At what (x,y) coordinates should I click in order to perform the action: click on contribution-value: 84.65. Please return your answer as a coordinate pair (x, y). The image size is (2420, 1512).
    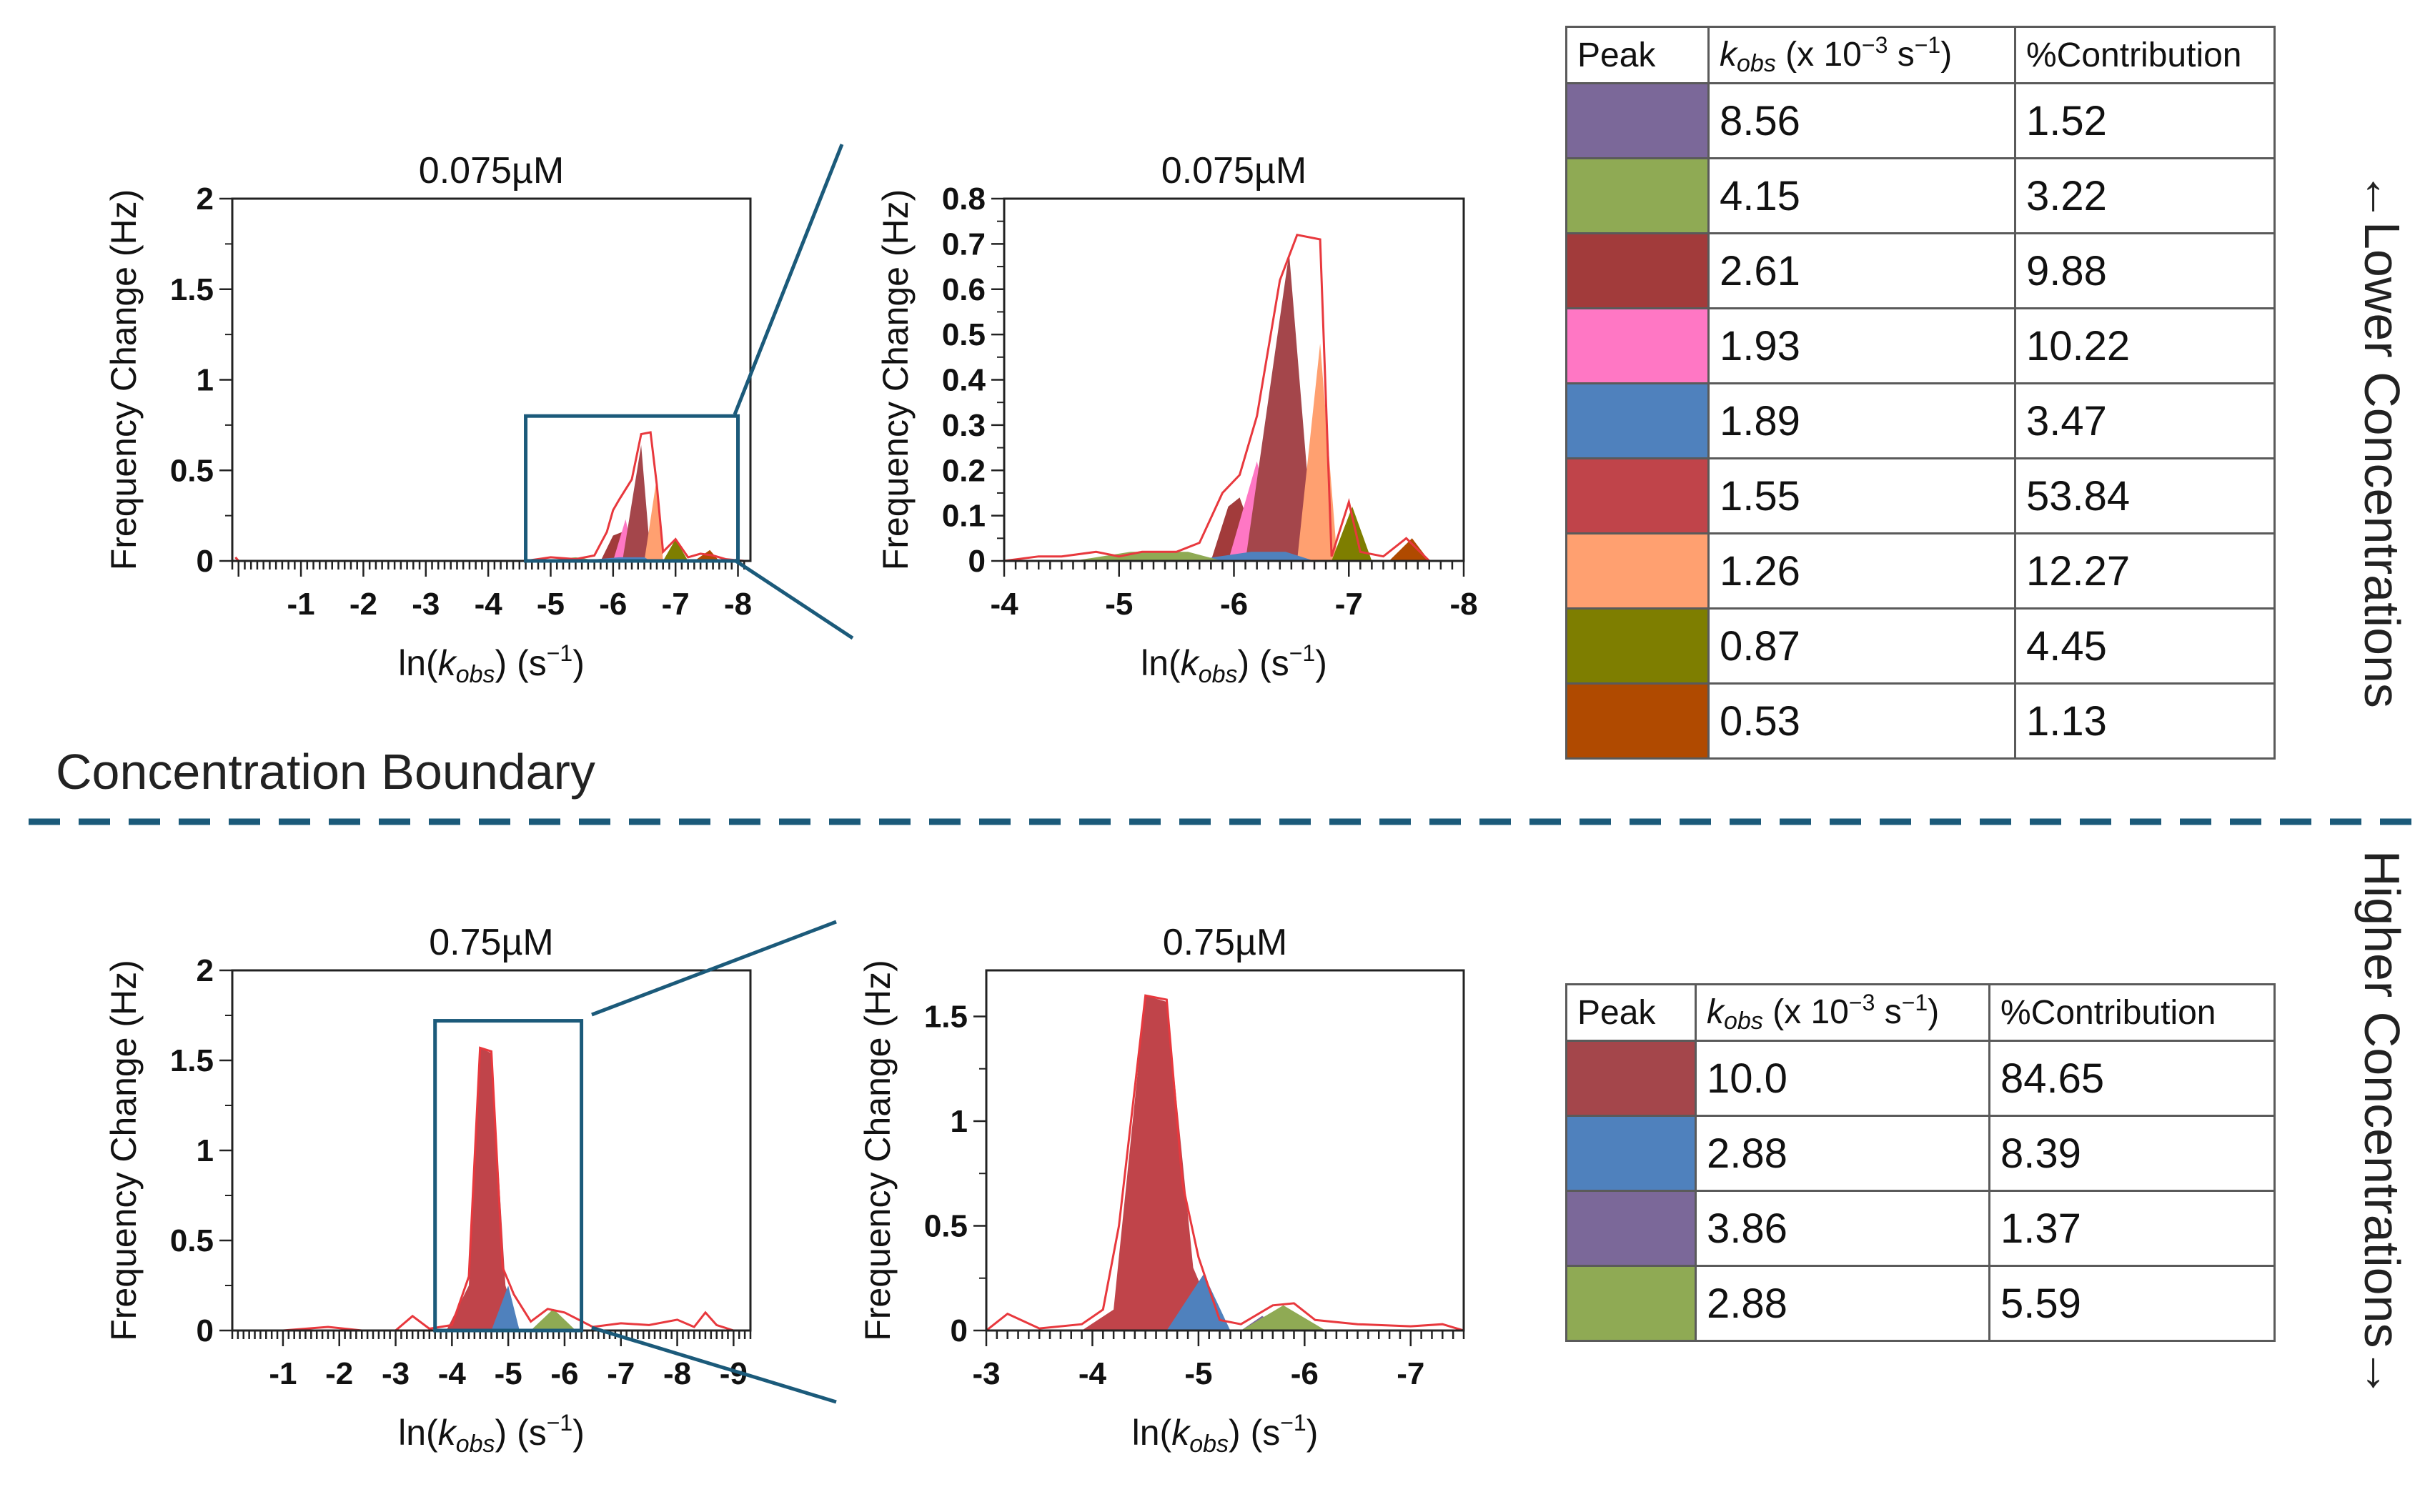
    Looking at the image, I should click on (2132, 1078).